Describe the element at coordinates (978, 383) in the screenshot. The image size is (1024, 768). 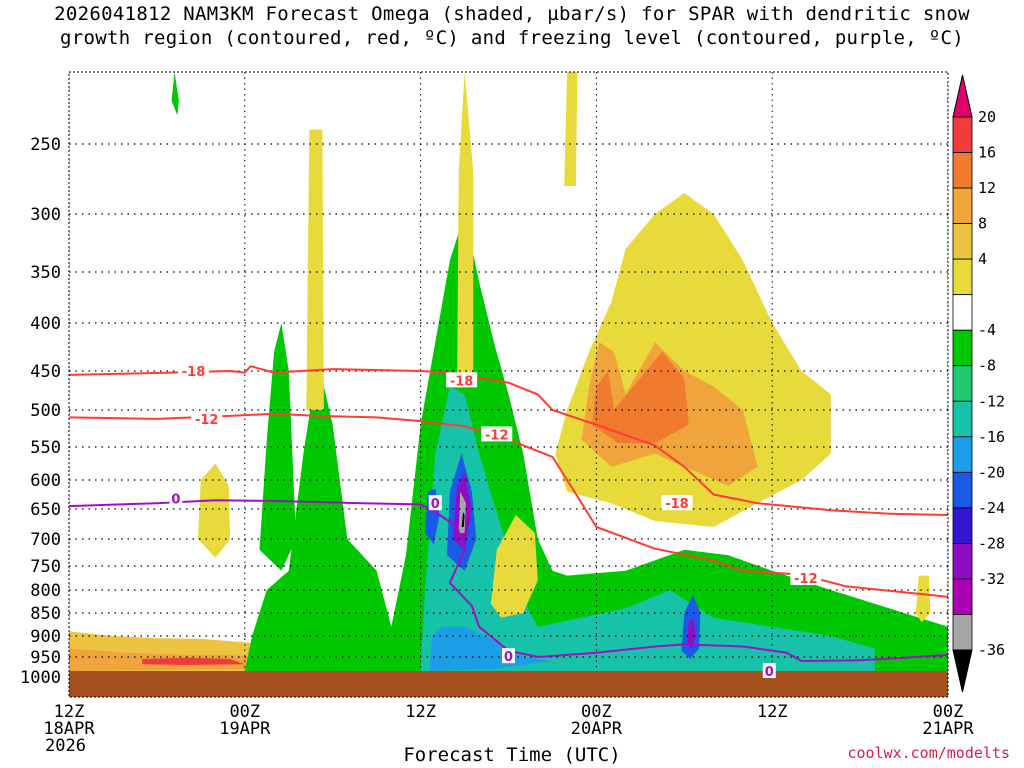
I see `colorbar: 20 16 12 8 4 -4 -8 -12 -16 -20 -24 -28 -32 -36` at that location.